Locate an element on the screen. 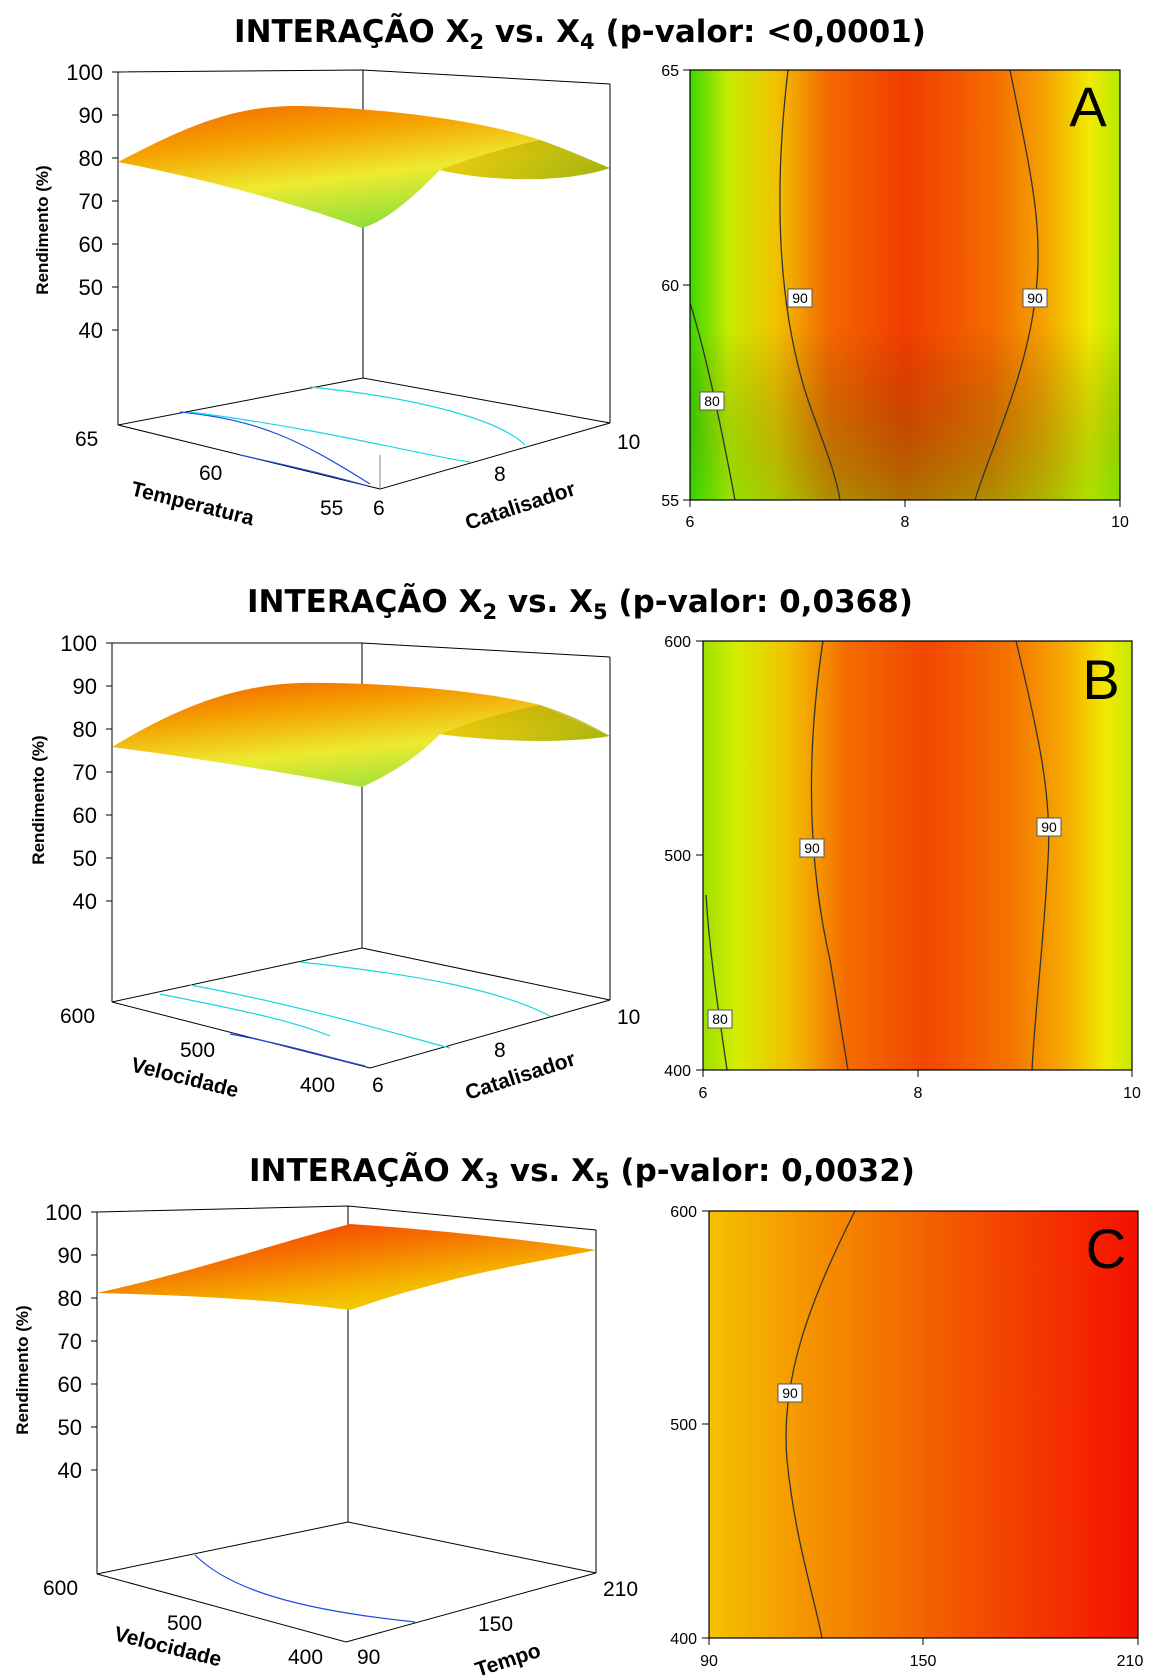 This screenshot has width=1161, height=1680. panel-c-contour-fill is located at coordinates (923, 1424).